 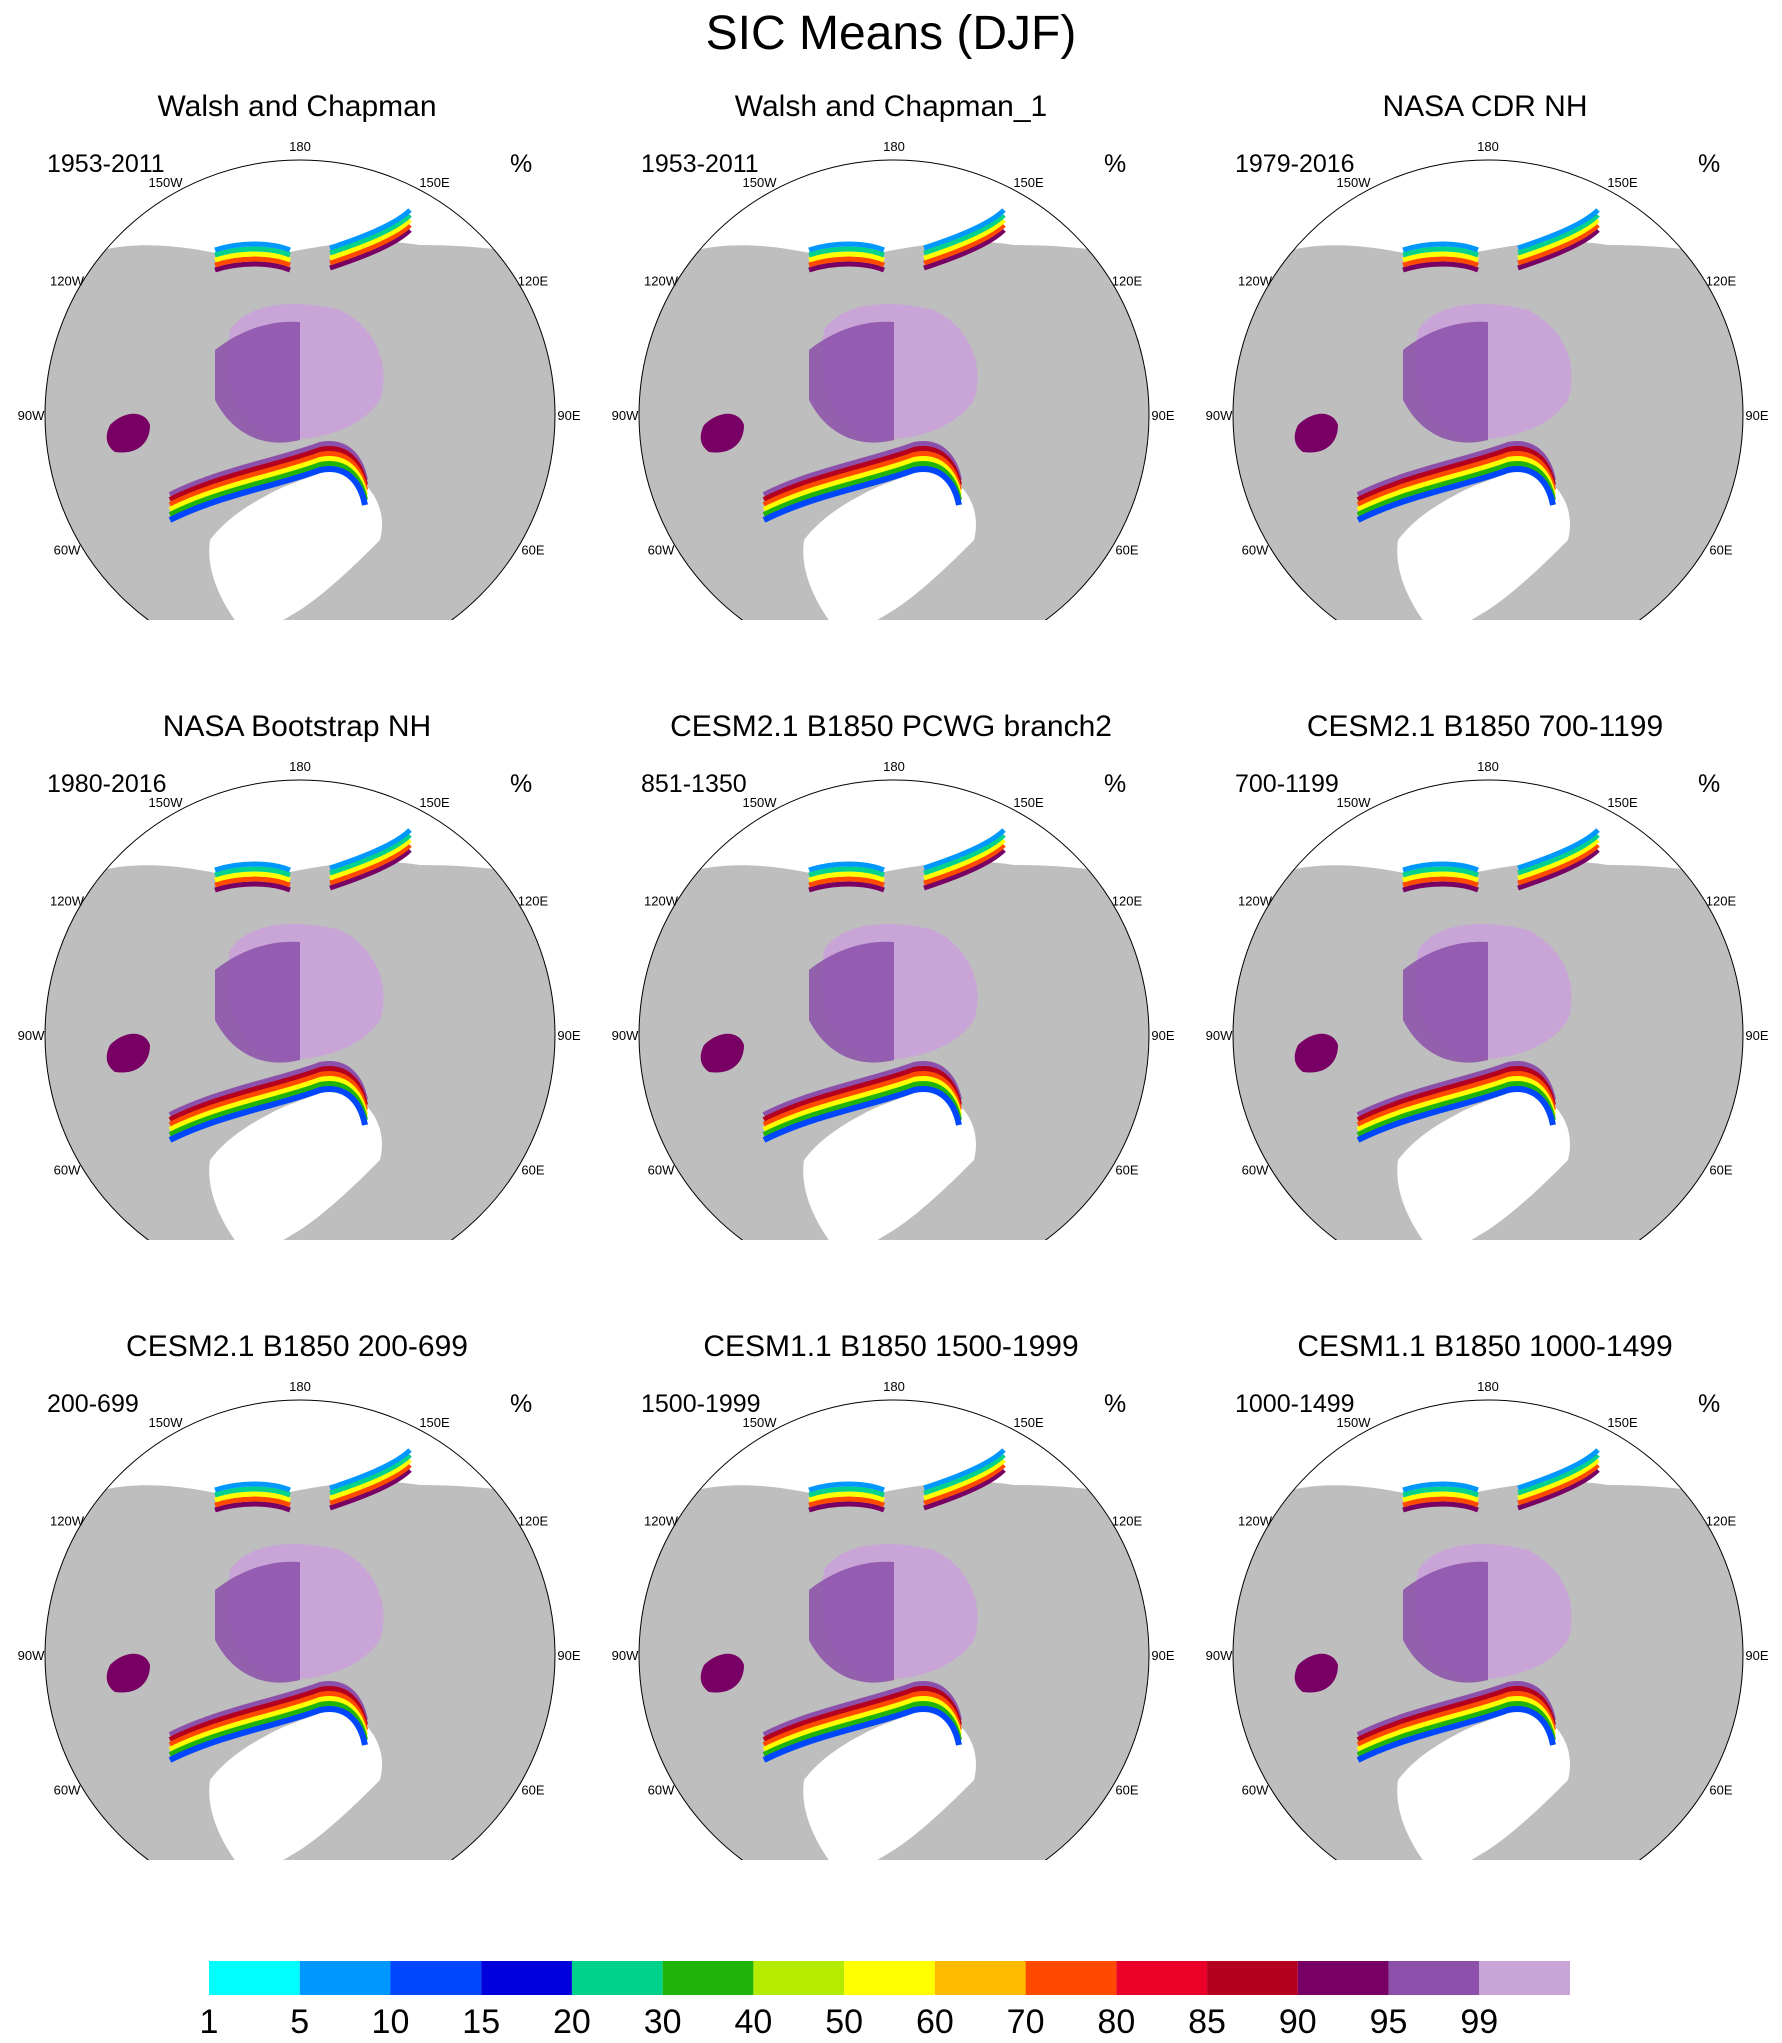 I want to click on colorbar-label: 95, so click(x=1389, y=2022).